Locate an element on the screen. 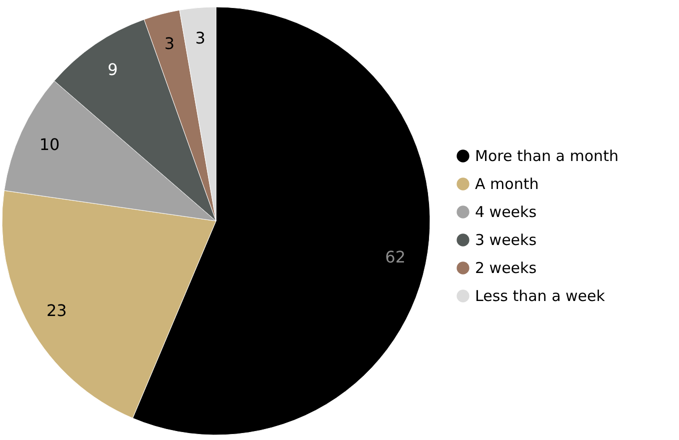  legend-label: Less than a week is located at coordinates (540, 296).